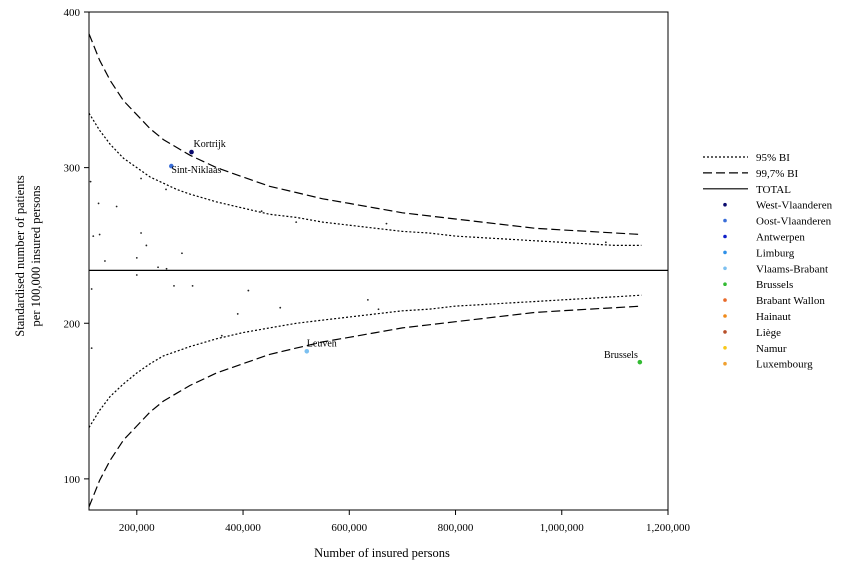  Describe the element at coordinates (456, 528) in the screenshot. I see `x-tick-label: 800,000` at that location.